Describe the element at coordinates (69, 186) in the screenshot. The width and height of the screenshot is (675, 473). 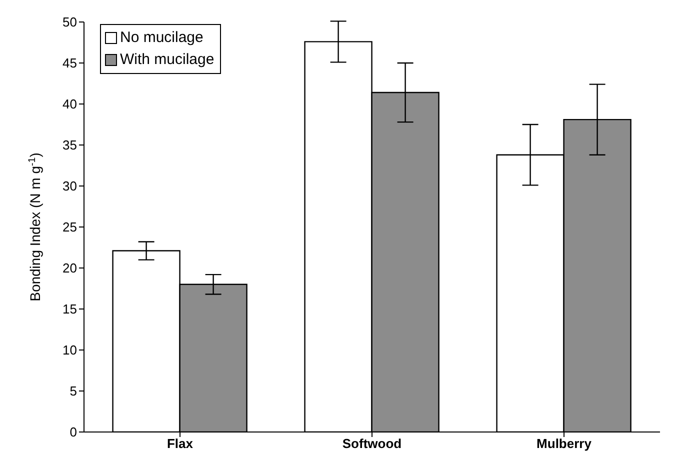
I see `y-tick-label: 30` at that location.